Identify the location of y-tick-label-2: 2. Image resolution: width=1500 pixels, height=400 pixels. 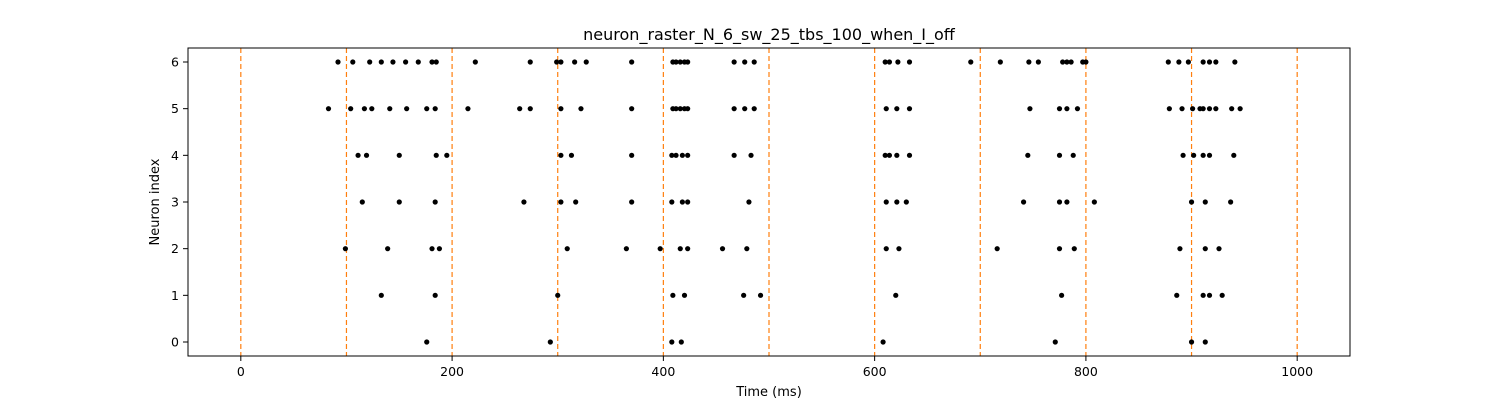
(175, 248).